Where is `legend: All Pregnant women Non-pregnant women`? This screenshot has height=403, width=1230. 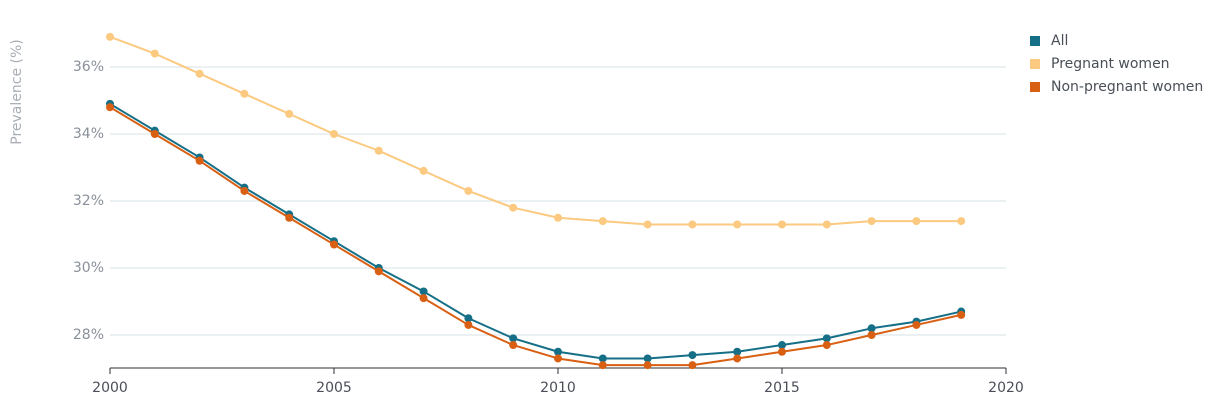 legend: All Pregnant women Non-pregnant women is located at coordinates (1116, 64).